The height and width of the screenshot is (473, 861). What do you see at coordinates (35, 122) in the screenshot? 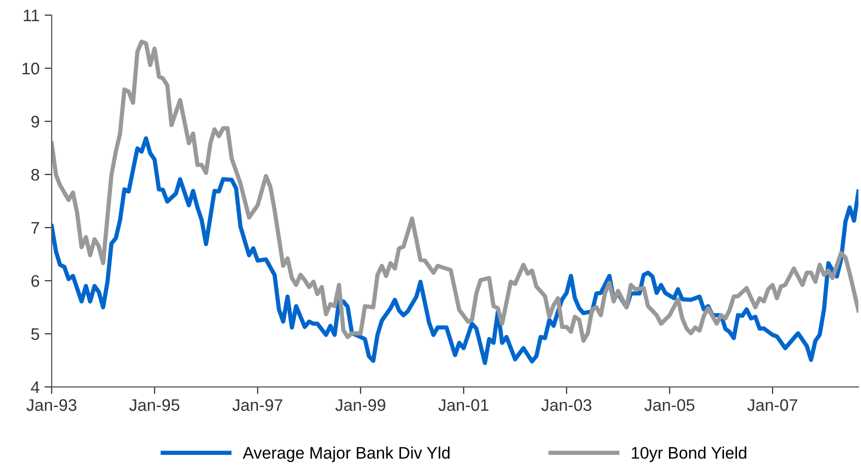
I see `y-tick-label: 9` at bounding box center [35, 122].